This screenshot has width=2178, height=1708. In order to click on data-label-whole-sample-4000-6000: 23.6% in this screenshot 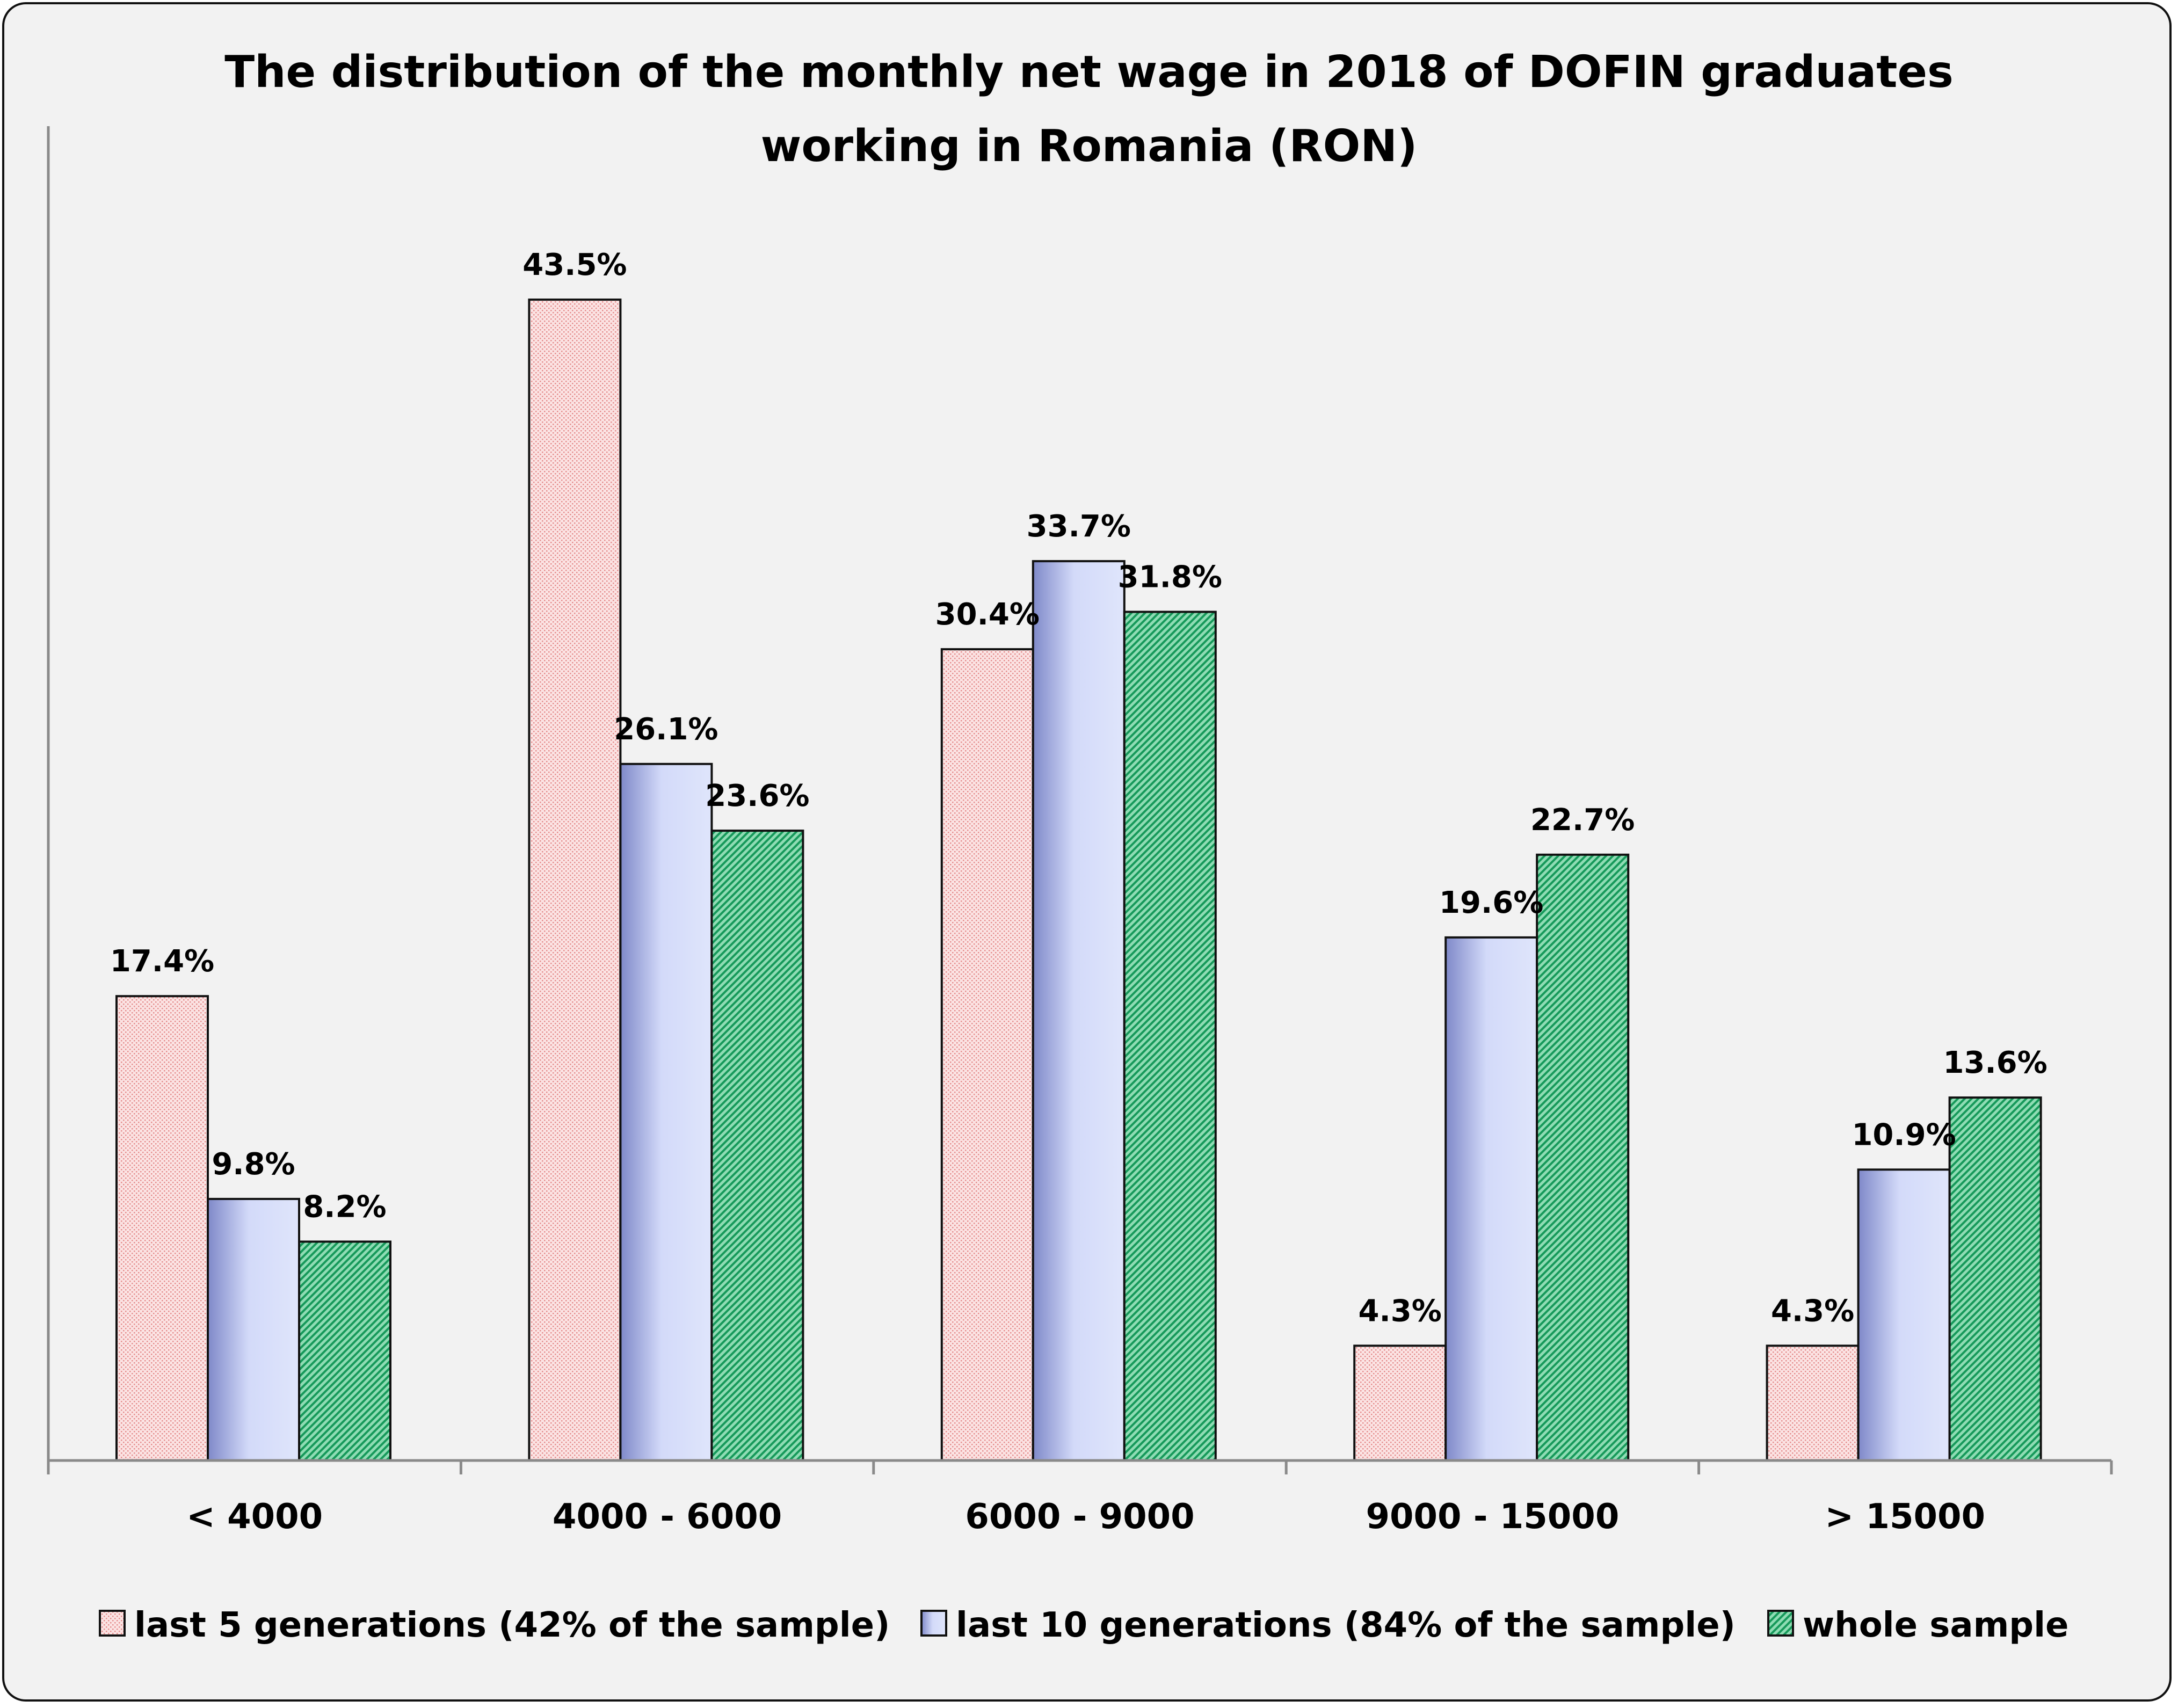, I will do `click(757, 796)`.